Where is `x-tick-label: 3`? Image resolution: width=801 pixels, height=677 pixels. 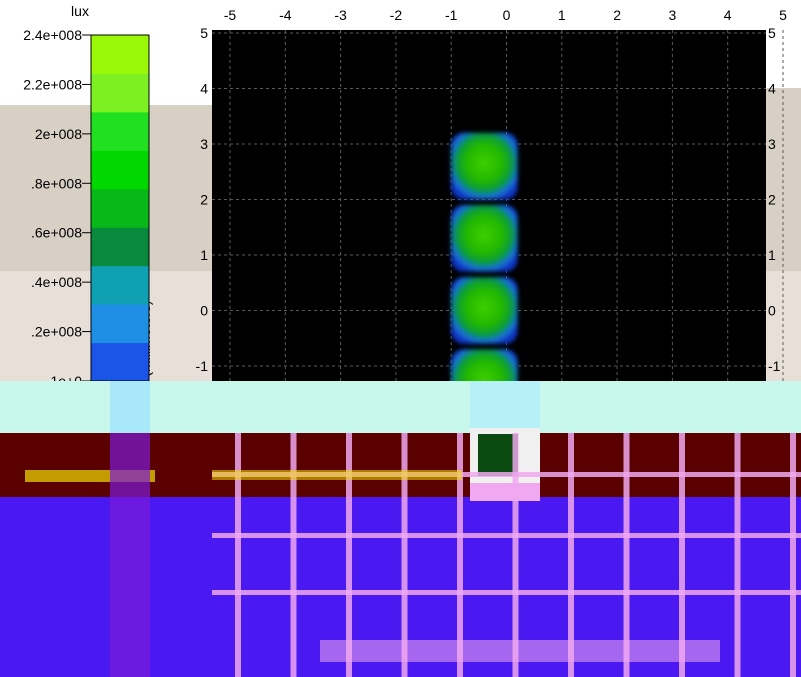
x-tick-label: 3 is located at coordinates (673, 15).